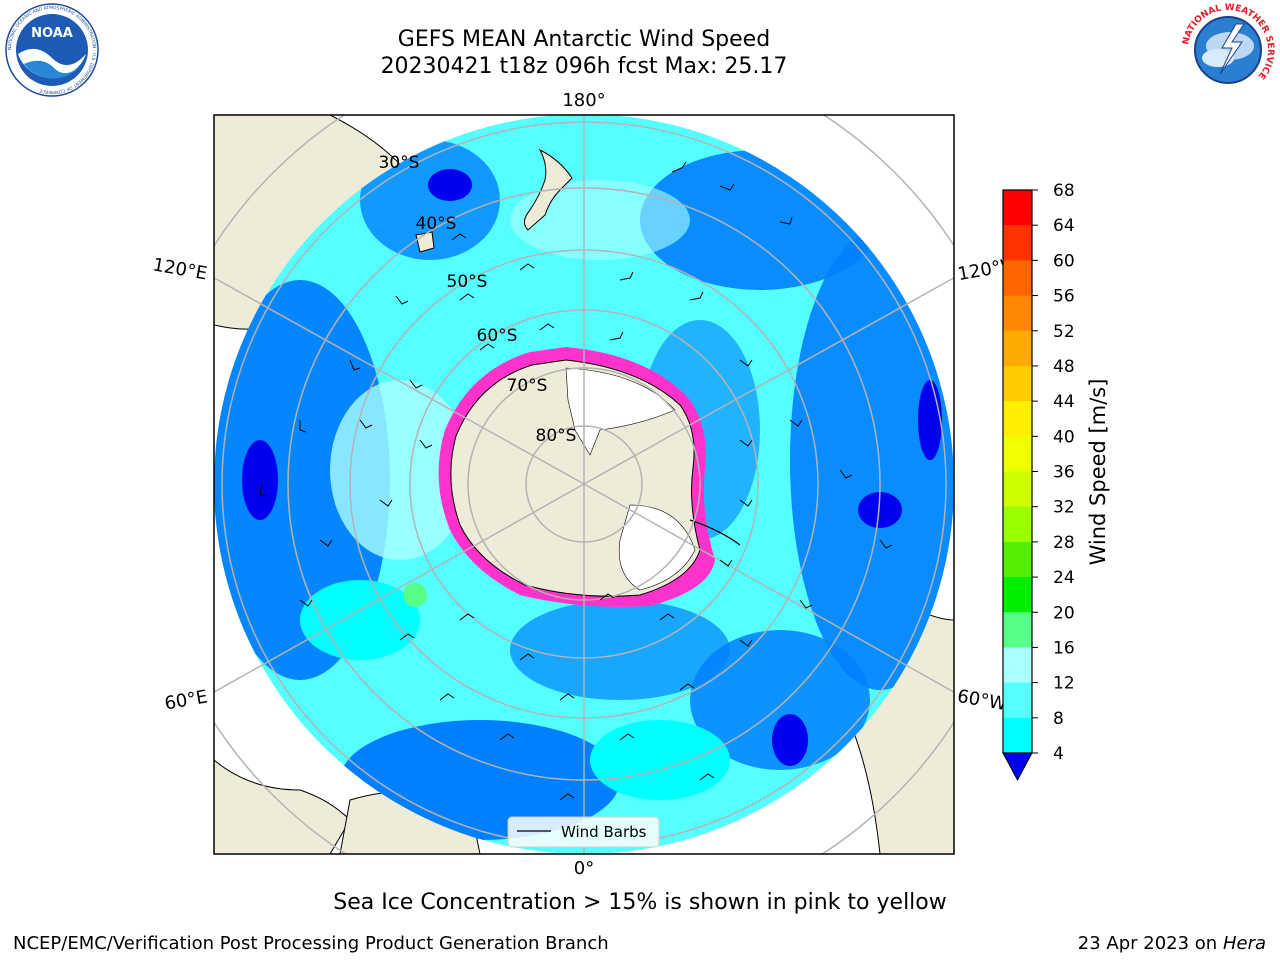 The image size is (1280, 960). What do you see at coordinates (556, 436) in the screenshot?
I see `lat-label-80s: 80°S` at bounding box center [556, 436].